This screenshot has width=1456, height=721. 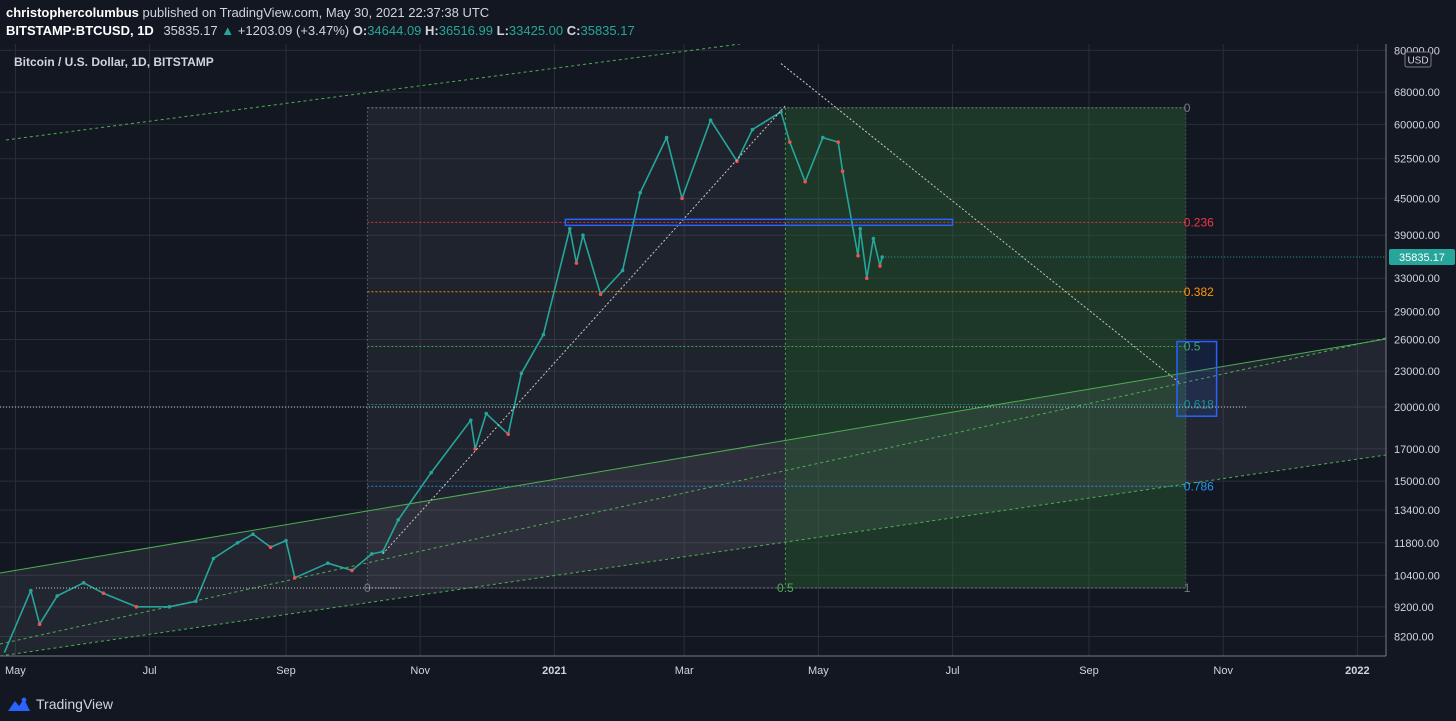 What do you see at coordinates (293, 30) in the screenshot?
I see `price-change: +1203.09 (+3.47%)` at bounding box center [293, 30].